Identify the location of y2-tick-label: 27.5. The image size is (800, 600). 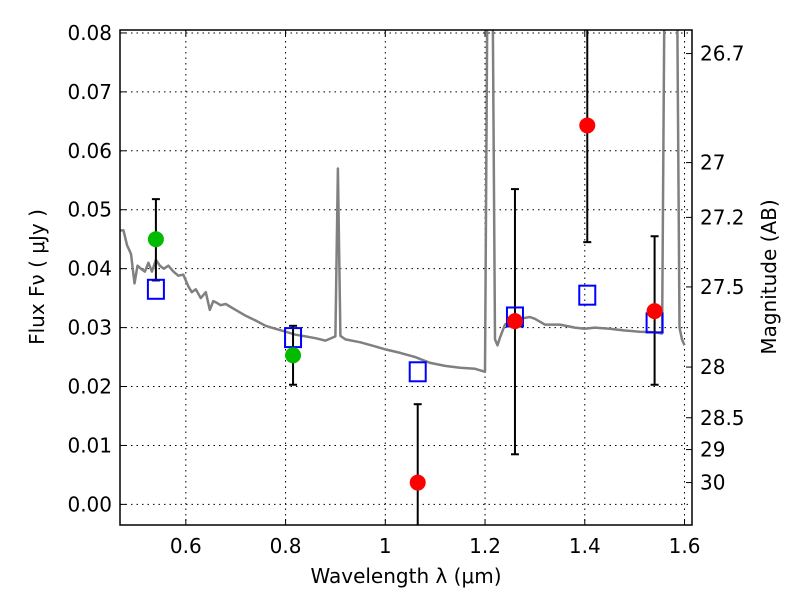
(722, 287).